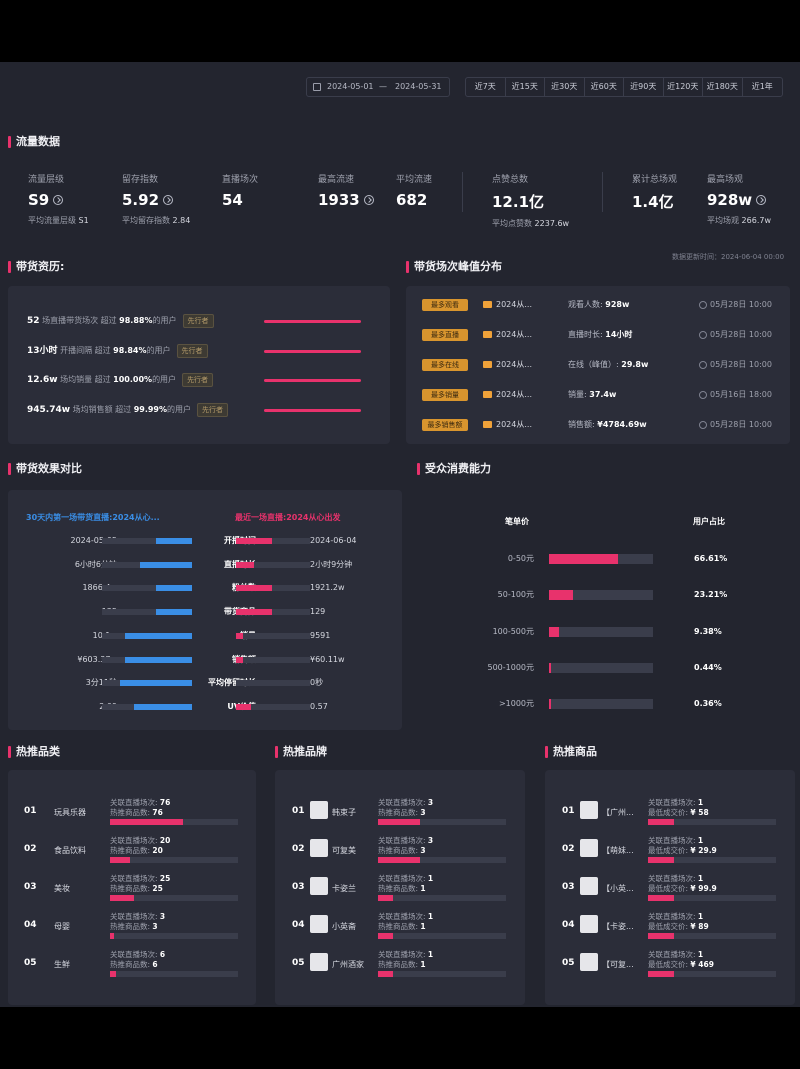 Image resolution: width=800 pixels, height=1069 pixels. Describe the element at coordinates (683, 87) in the screenshot. I see `range-120d-button: 近120天` at that location.